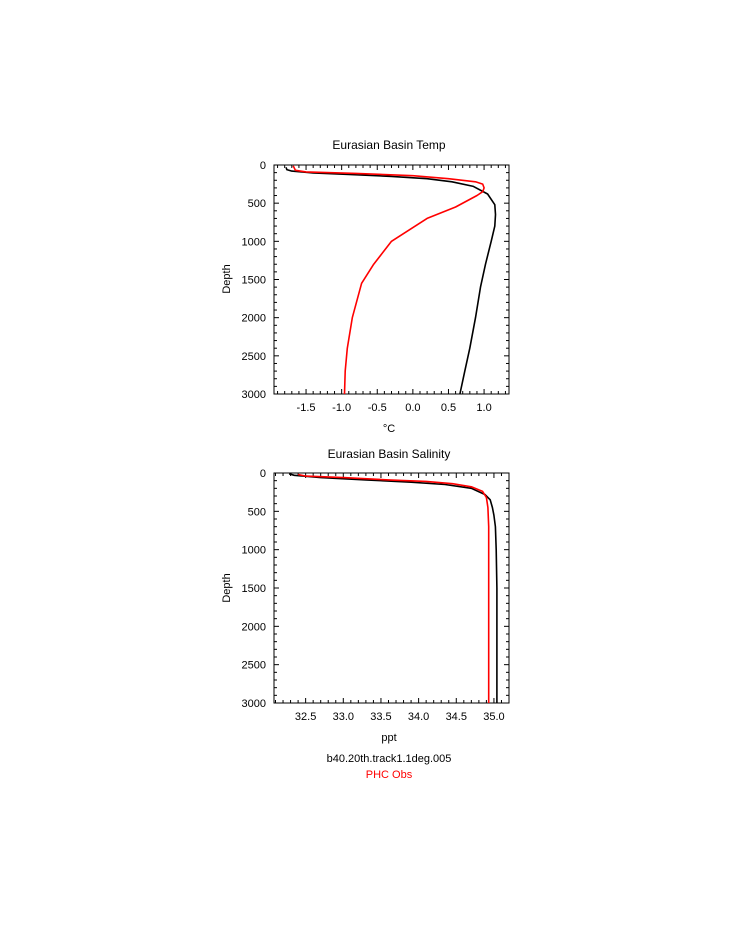 This screenshot has width=733, height=945. What do you see at coordinates (263, 474) in the screenshot?
I see `salinity-y-tick-label: 0` at bounding box center [263, 474].